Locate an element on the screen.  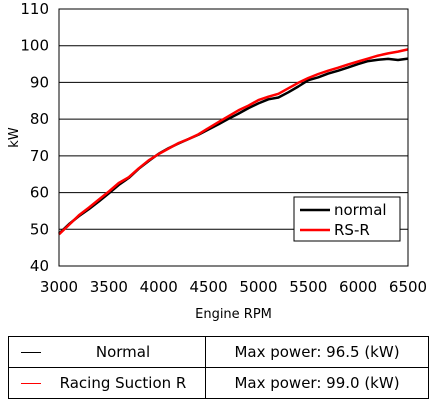
x-tick-label: 5500 is located at coordinates (308, 287).